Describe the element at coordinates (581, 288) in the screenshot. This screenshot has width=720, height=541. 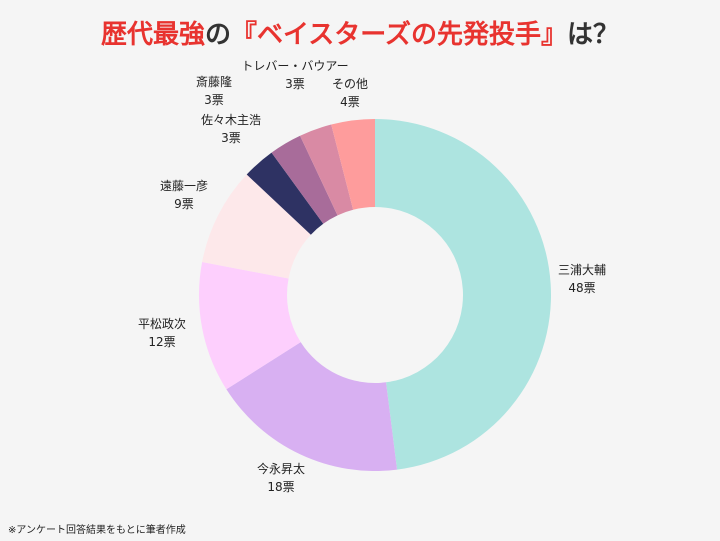
I see `slice-value-0: 48票` at that location.